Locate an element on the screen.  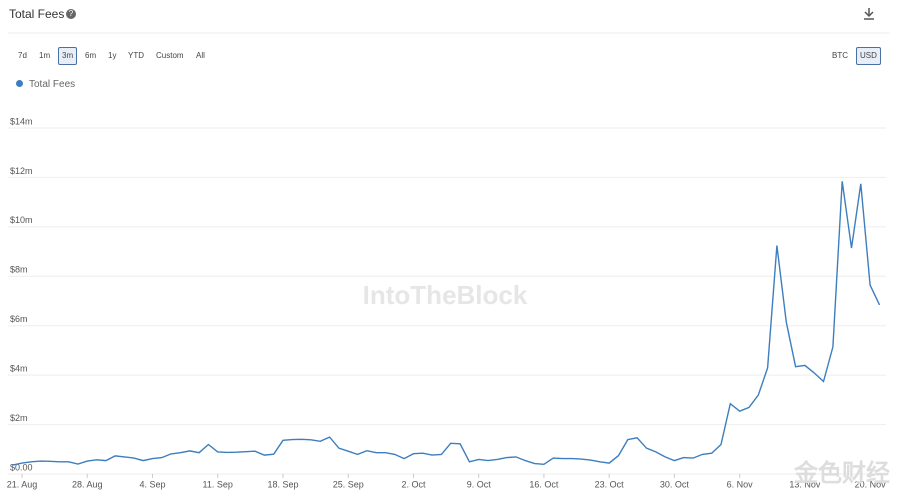
range-button: 1m is located at coordinates (45, 55).